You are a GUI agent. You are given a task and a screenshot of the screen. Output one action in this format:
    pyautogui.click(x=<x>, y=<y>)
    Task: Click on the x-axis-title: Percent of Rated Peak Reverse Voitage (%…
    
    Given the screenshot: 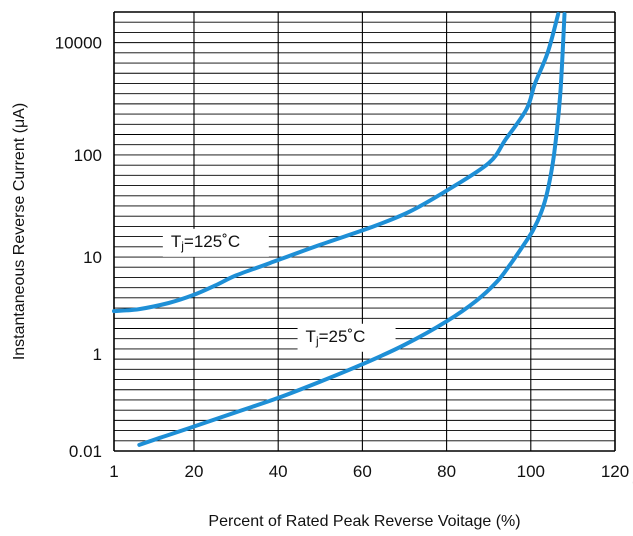 What is the action you would take?
    pyautogui.click(x=364, y=521)
    